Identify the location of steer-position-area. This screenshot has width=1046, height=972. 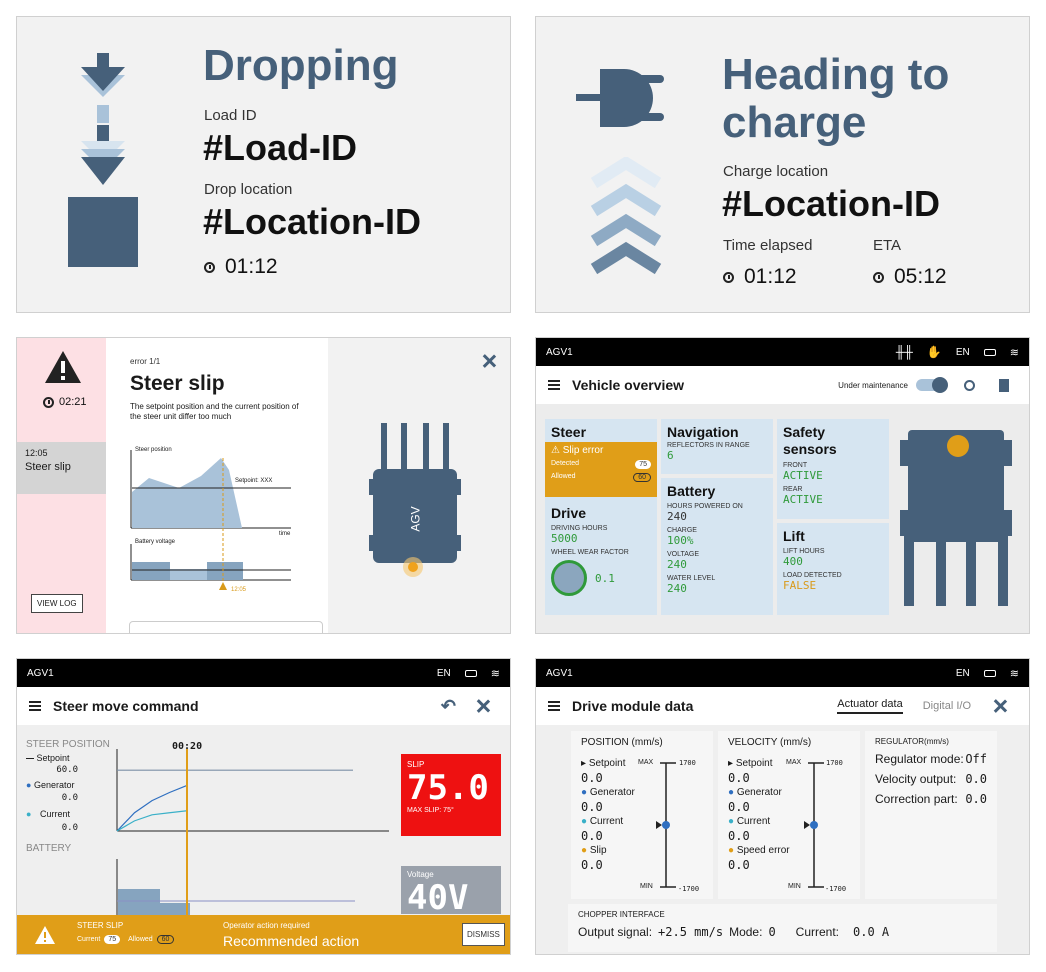
(187, 493).